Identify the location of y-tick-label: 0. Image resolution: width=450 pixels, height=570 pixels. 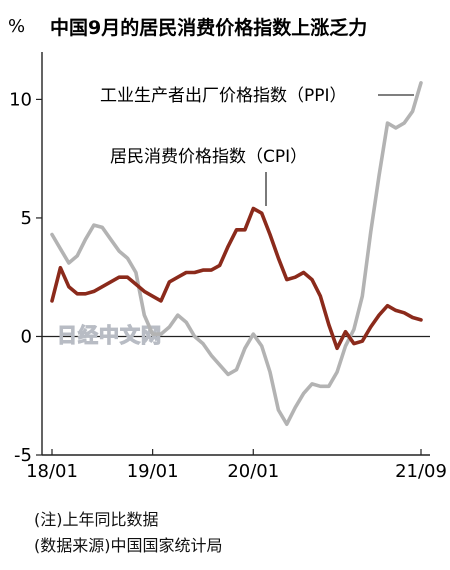
(26, 336).